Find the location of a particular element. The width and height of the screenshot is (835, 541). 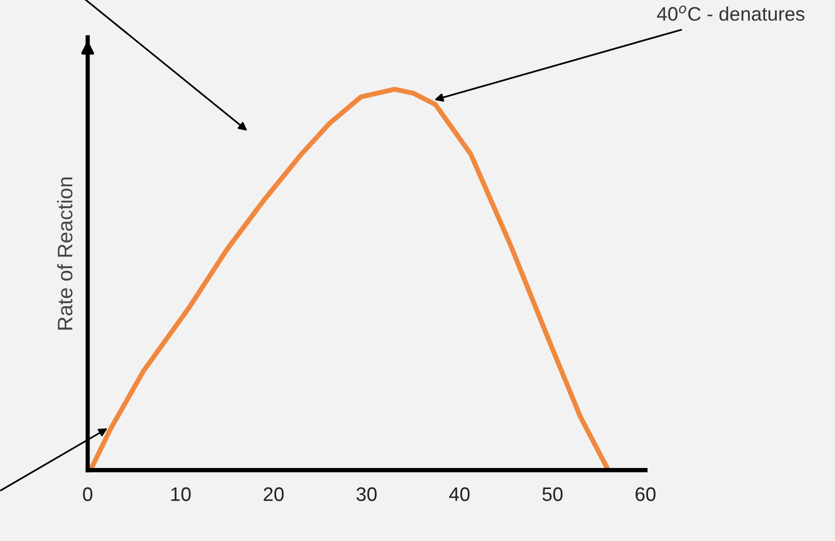

x-tick-label: 60 is located at coordinates (646, 494).